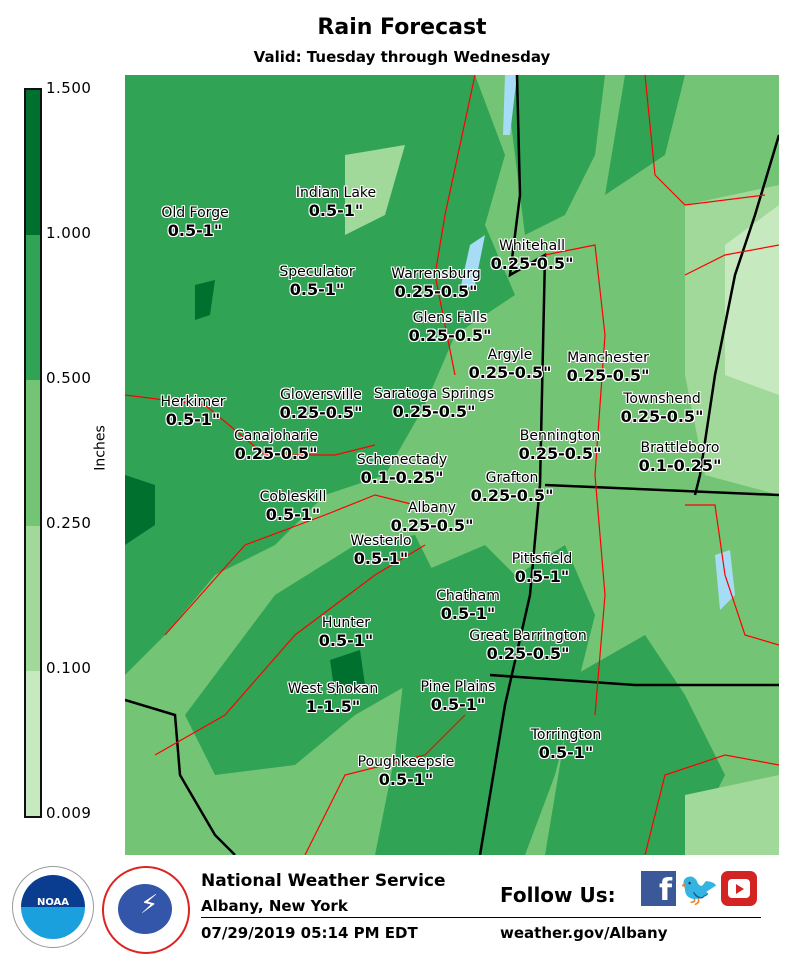 Image resolution: width=804 pixels, height=980 pixels. Describe the element at coordinates (510, 355) in the screenshot. I see `city-name: Argyle` at that location.